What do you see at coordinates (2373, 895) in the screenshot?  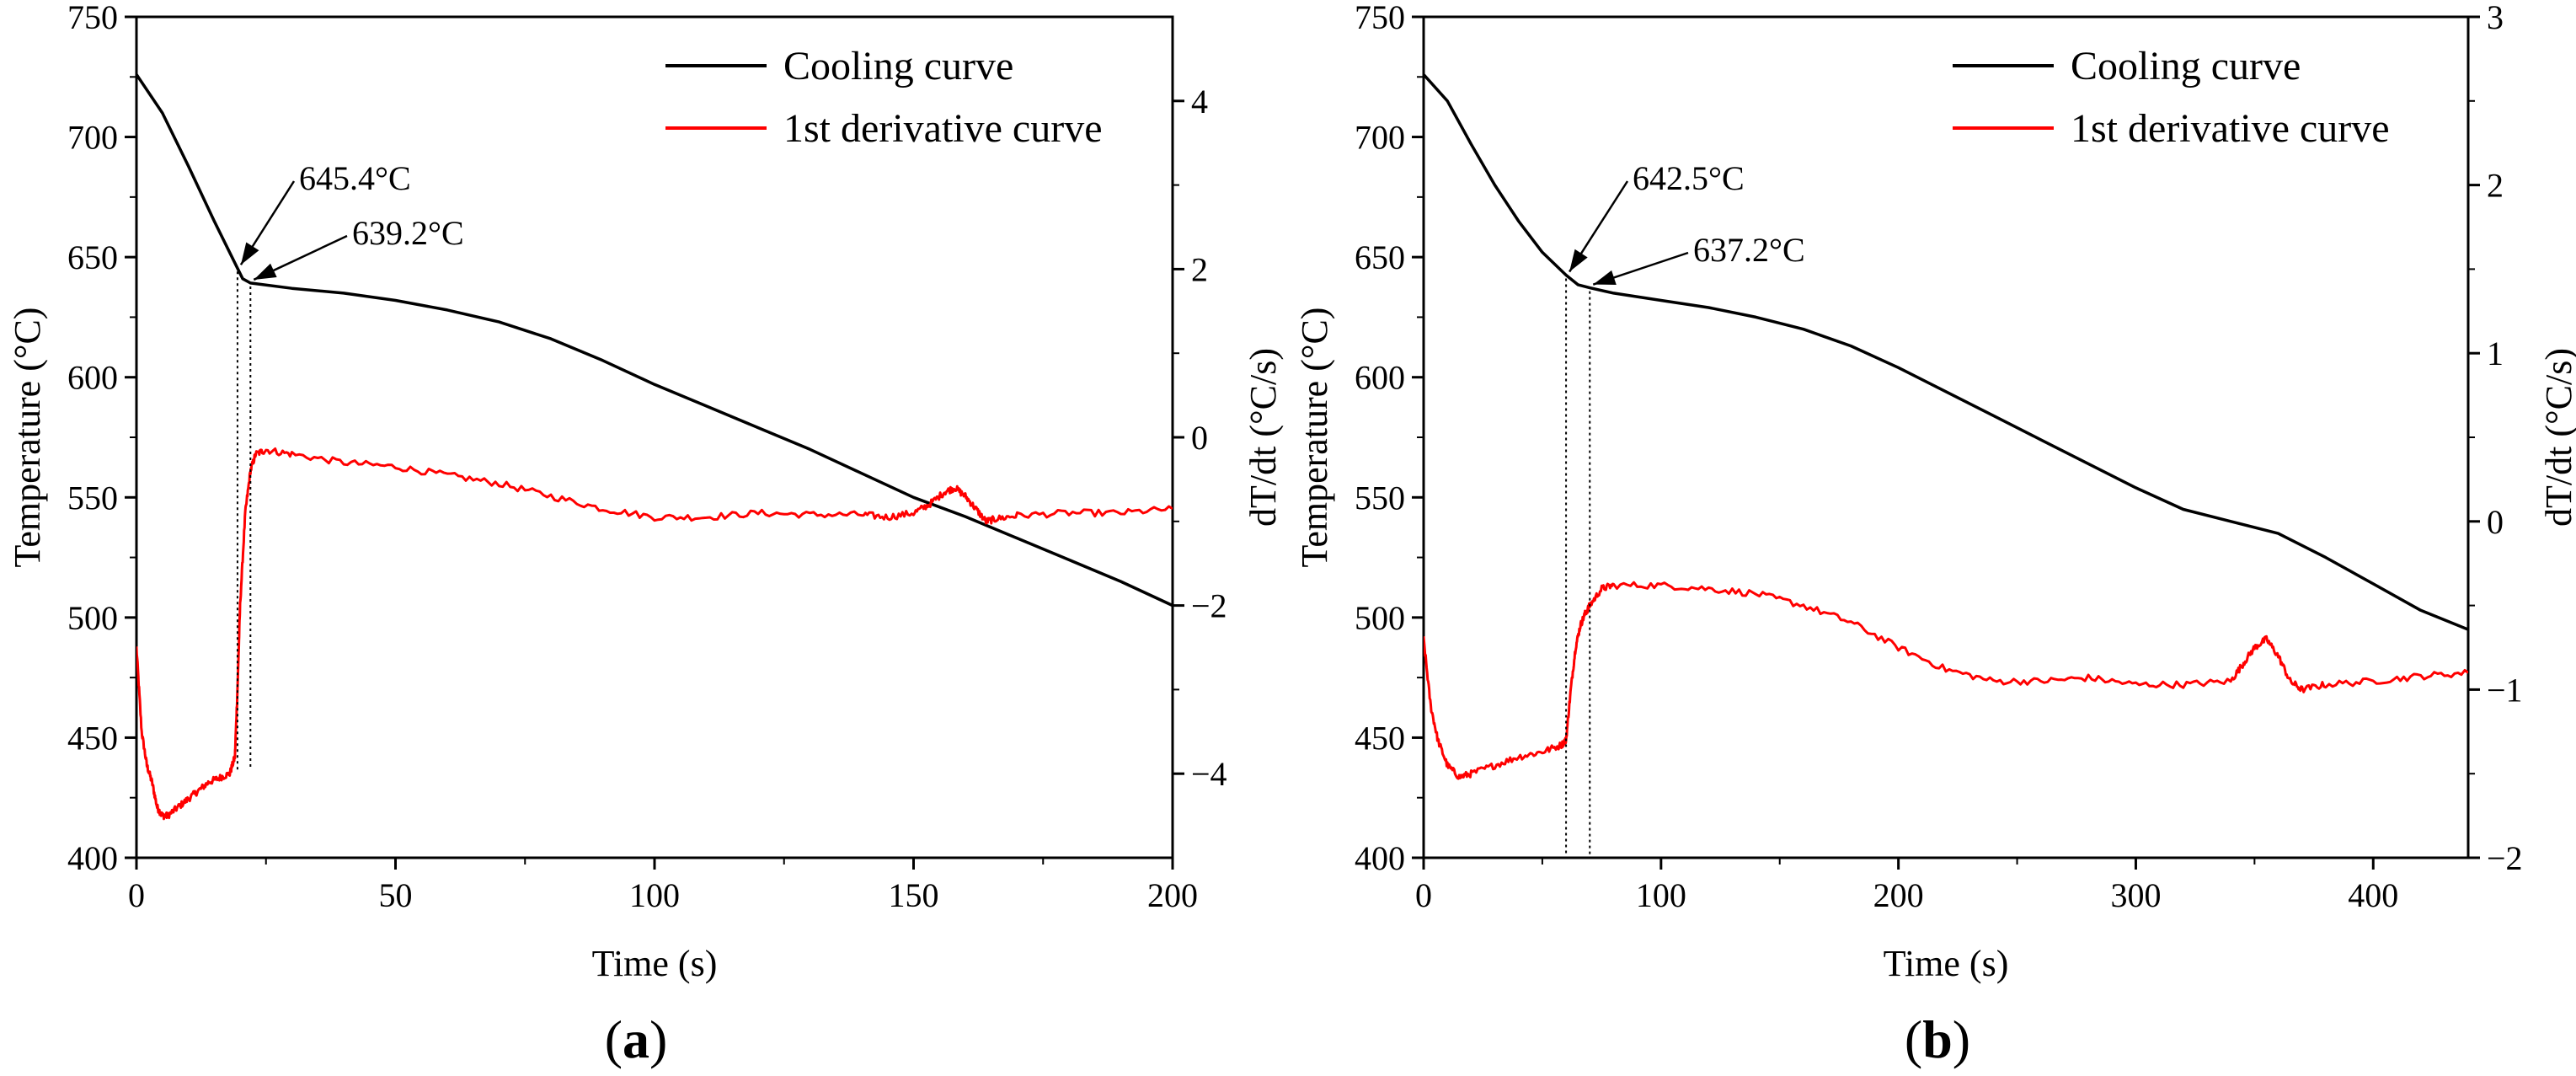 I see `x-tick-label: 400` at bounding box center [2373, 895].